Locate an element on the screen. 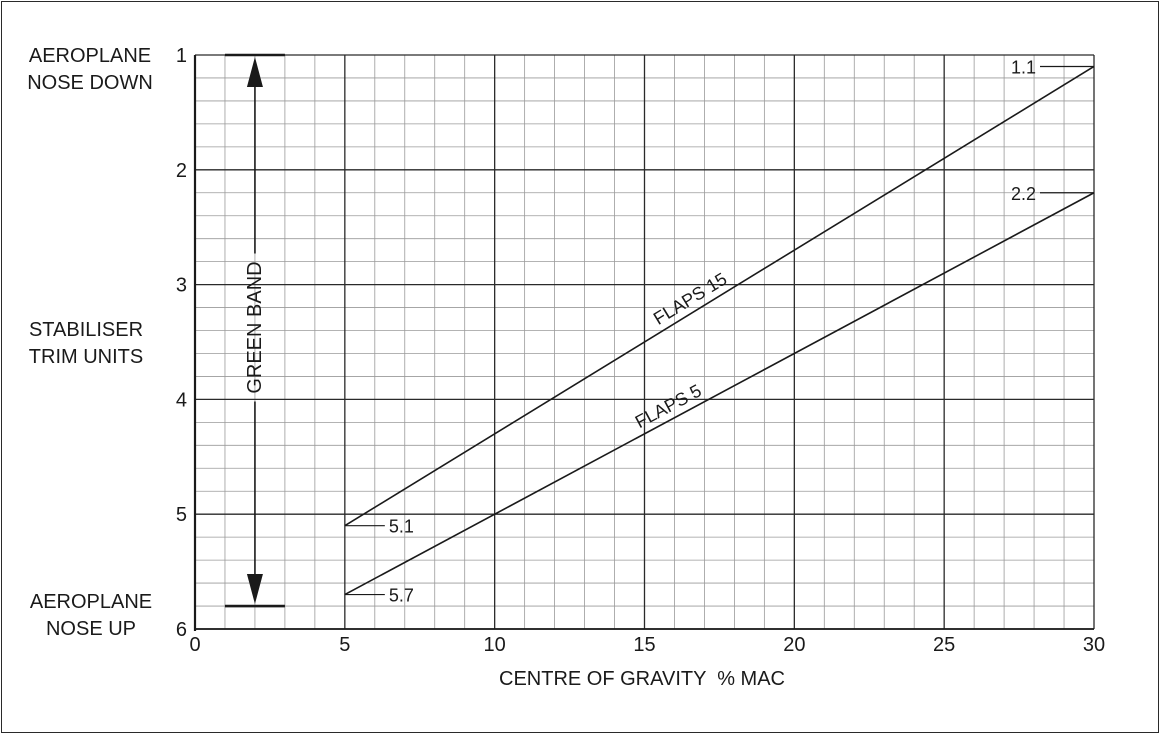 Image resolution: width=1162 pixels, height=736 pixels. y-tick-label: 4 is located at coordinates (181, 400).